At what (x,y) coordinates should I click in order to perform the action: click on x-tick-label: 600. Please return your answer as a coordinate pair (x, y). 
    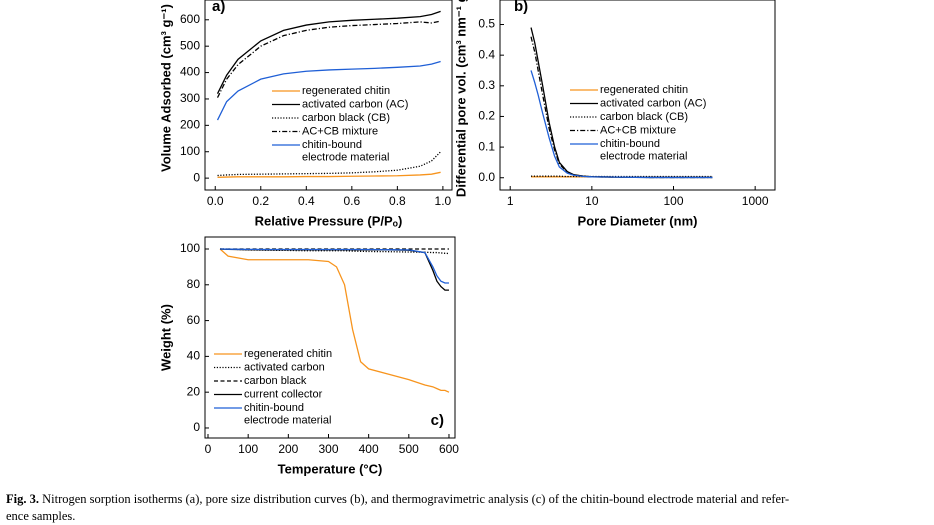
    Looking at the image, I should click on (449, 449).